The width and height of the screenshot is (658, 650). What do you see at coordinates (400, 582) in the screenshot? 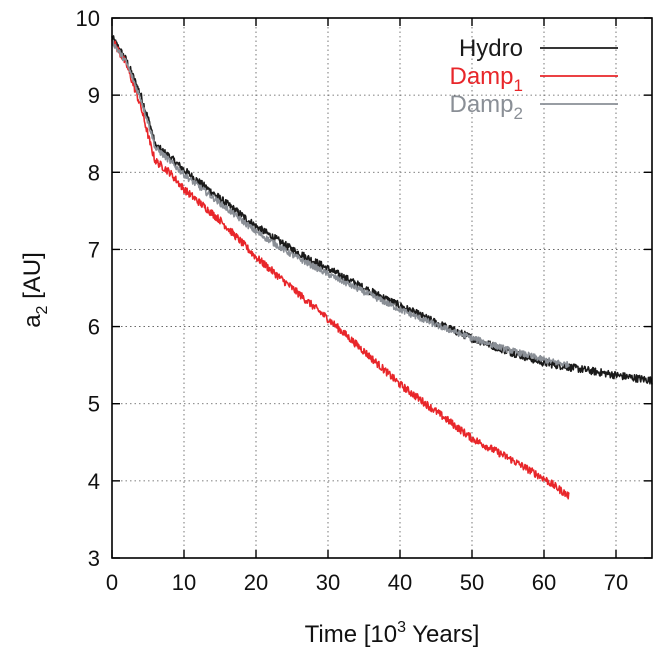
I see `x-tick-label: 40` at bounding box center [400, 582].